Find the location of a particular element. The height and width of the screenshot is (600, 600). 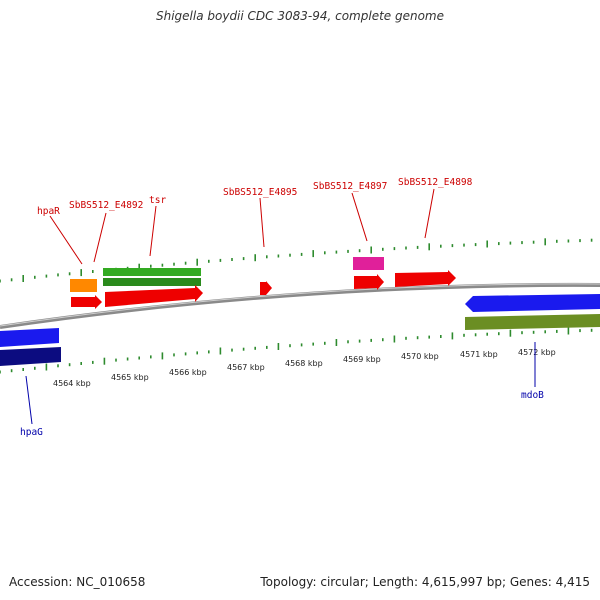

leader-line-hpar is located at coordinates (66, 240).